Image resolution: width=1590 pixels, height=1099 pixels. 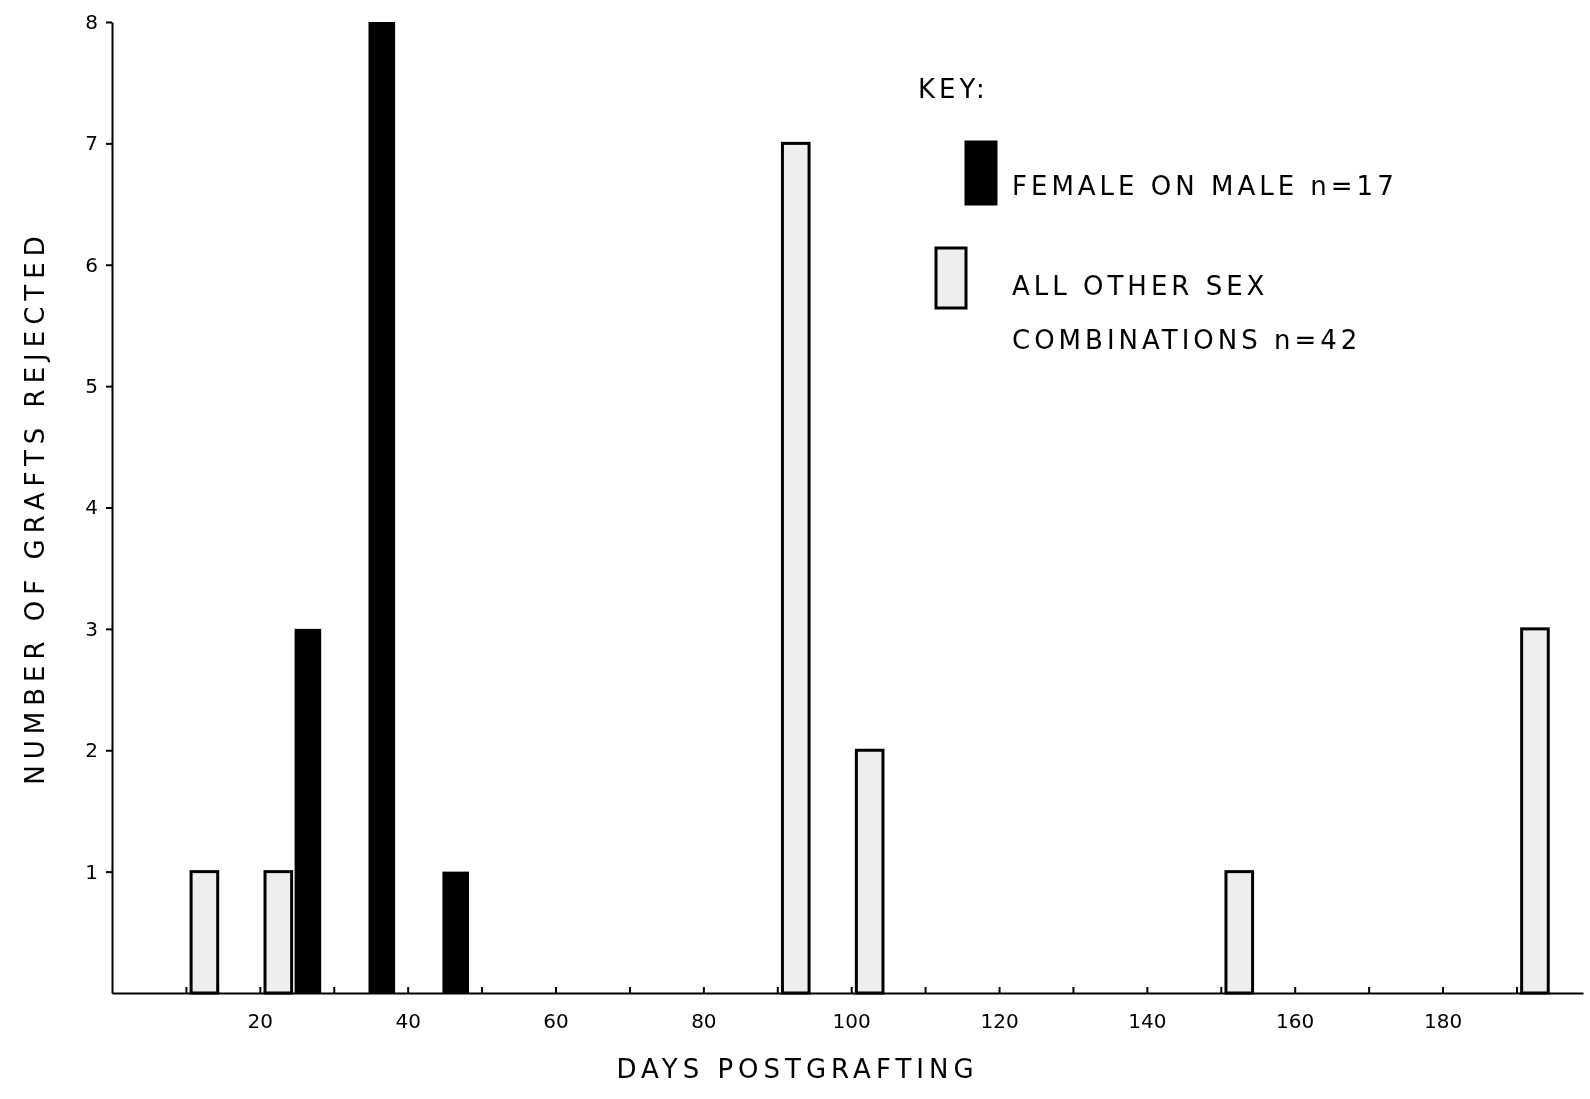 What do you see at coordinates (91, 628) in the screenshot?
I see `y-tick-label: 3` at bounding box center [91, 628].